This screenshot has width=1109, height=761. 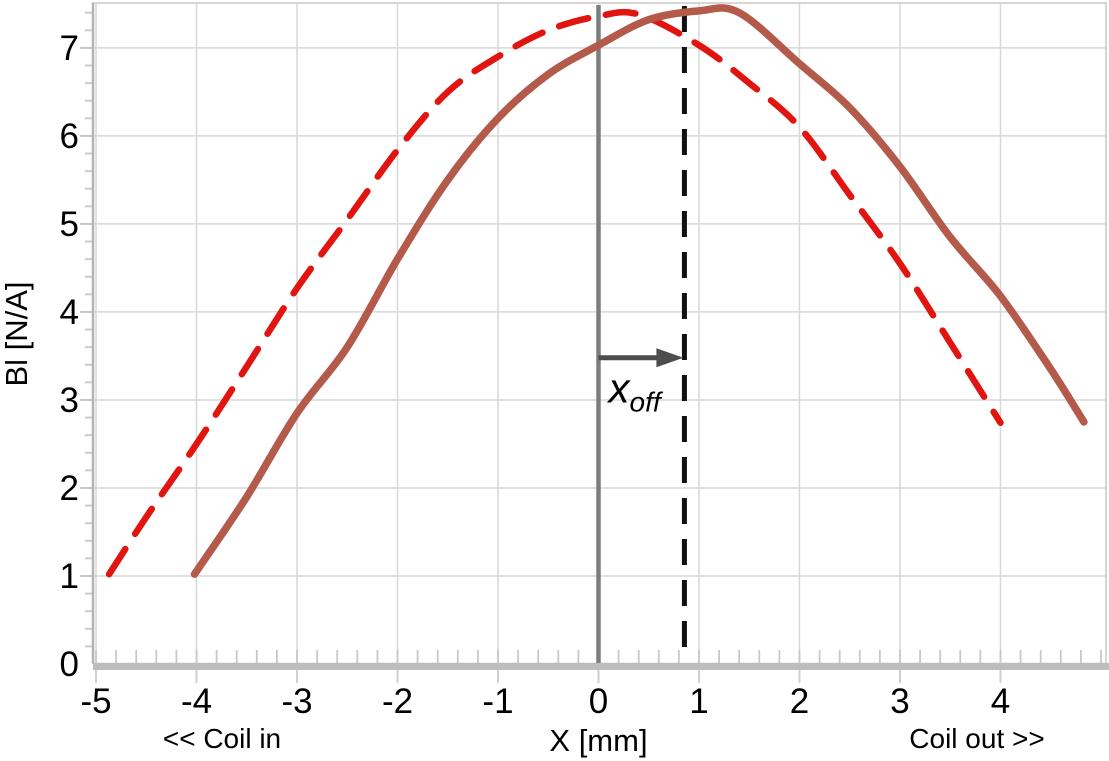 What do you see at coordinates (598, 740) in the screenshot?
I see `x-axis-title: X [mm]` at bounding box center [598, 740].